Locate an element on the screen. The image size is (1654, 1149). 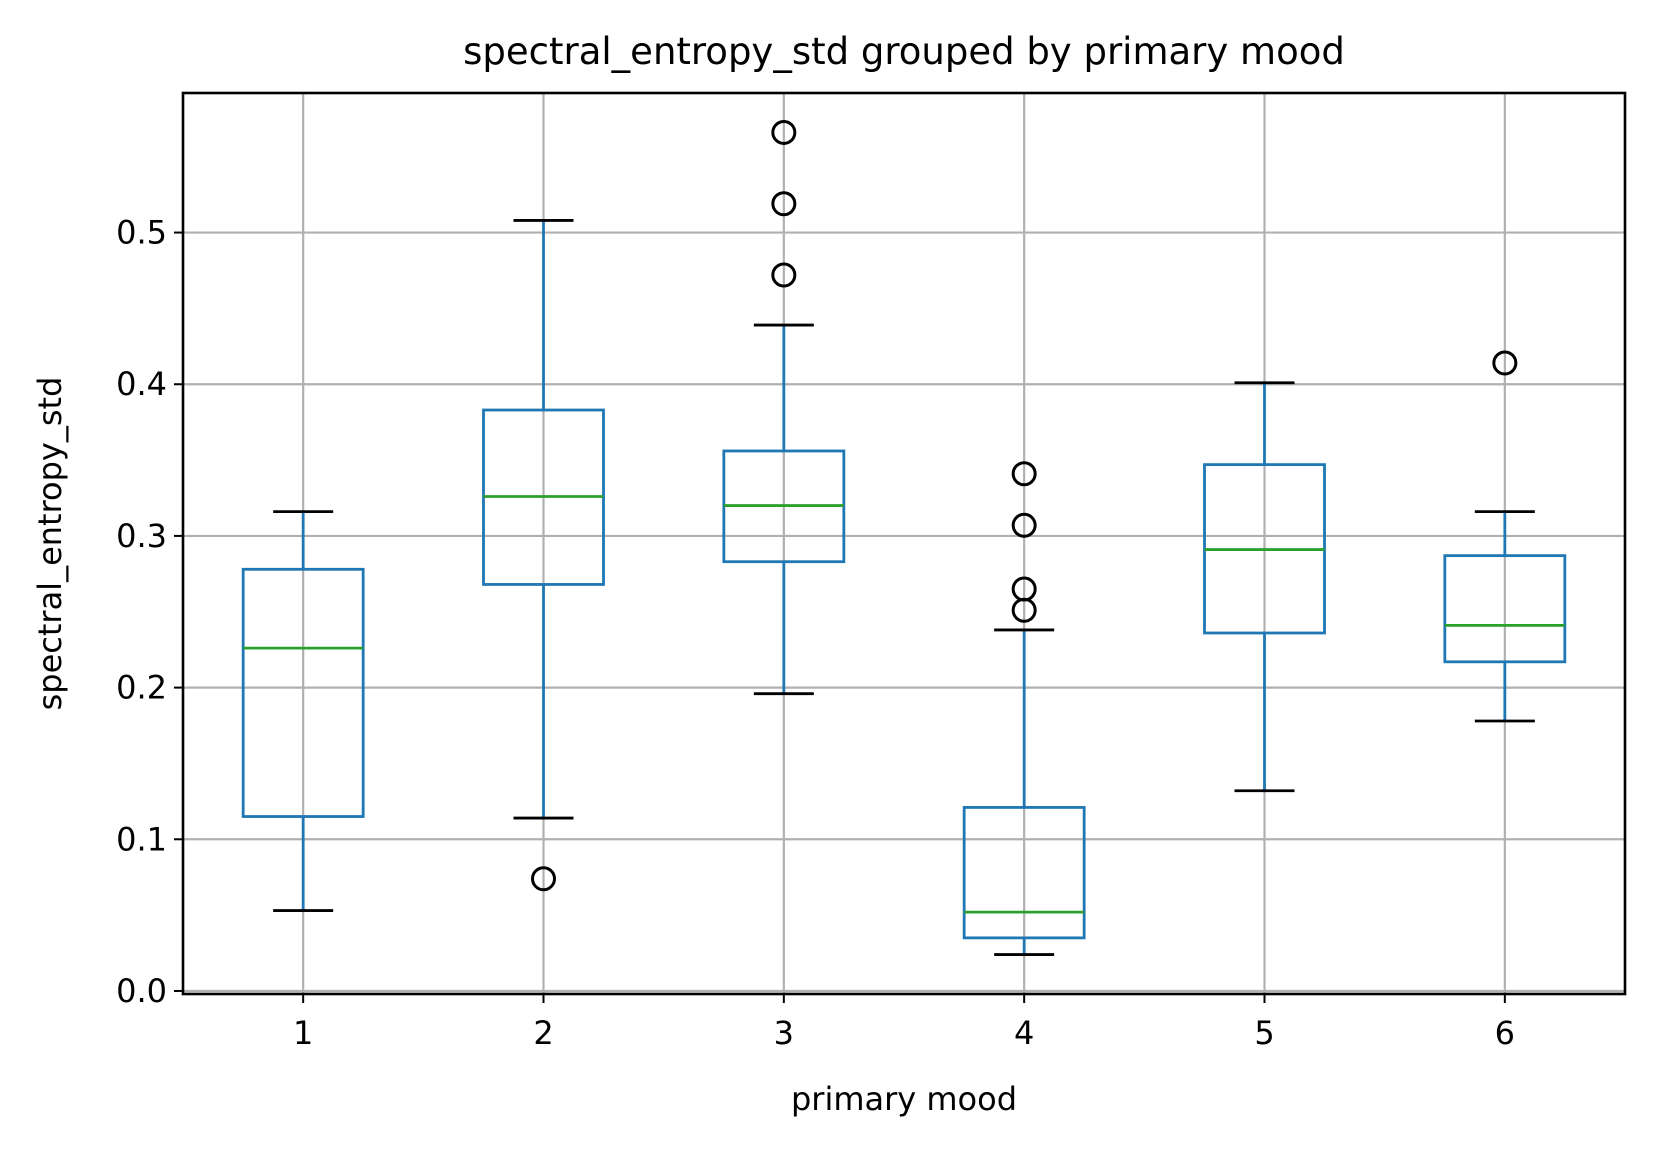
x-tick-label: 4 is located at coordinates (1024, 1033).